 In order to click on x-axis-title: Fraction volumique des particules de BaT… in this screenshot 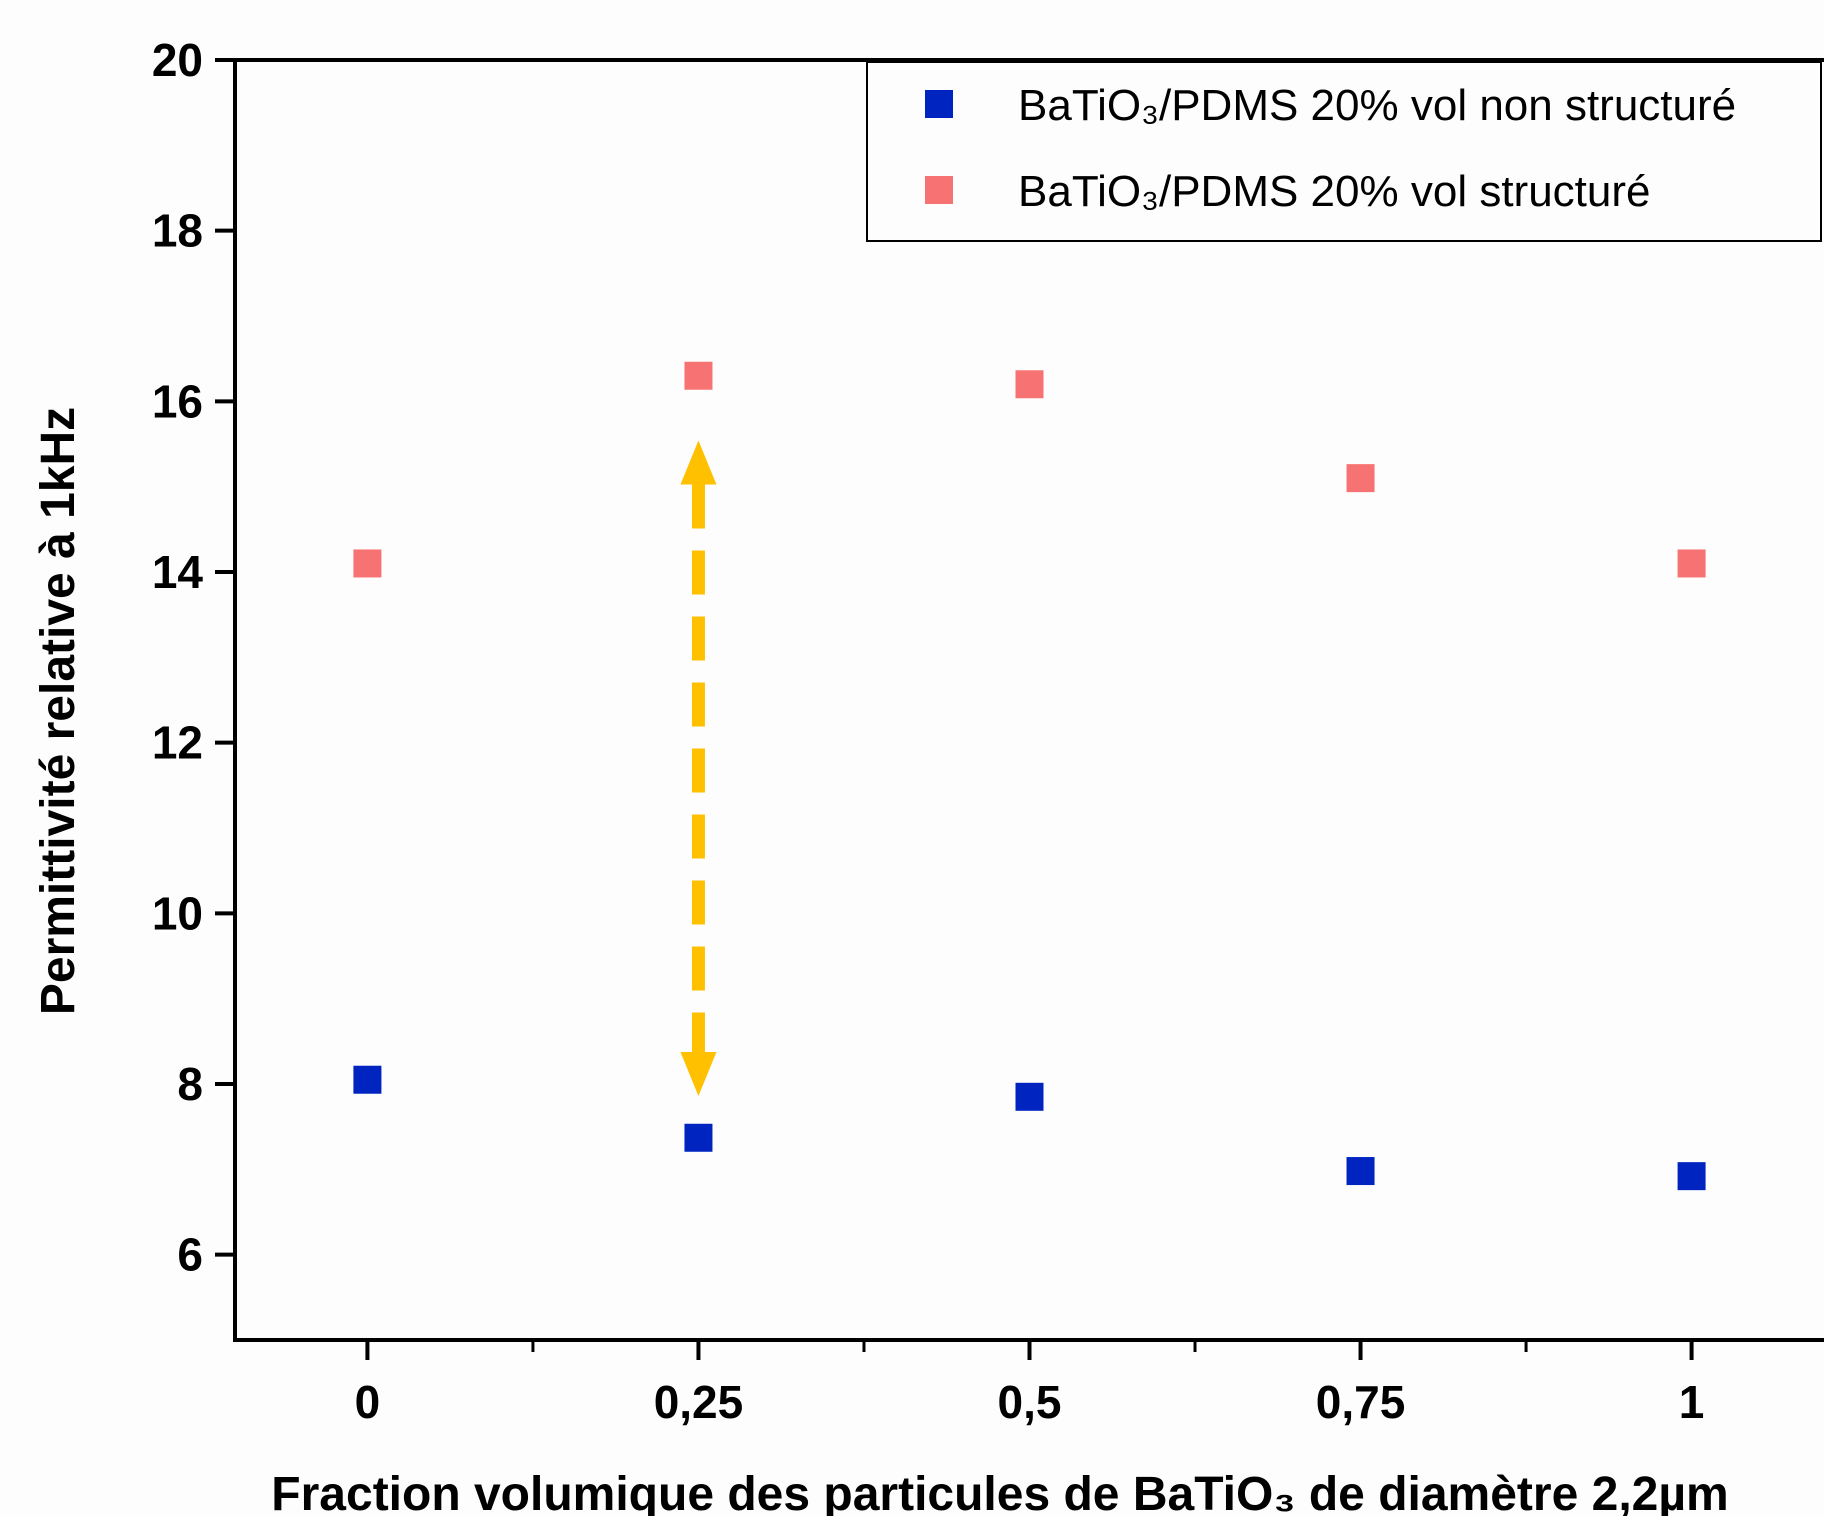, I will do `click(999, 1492)`.